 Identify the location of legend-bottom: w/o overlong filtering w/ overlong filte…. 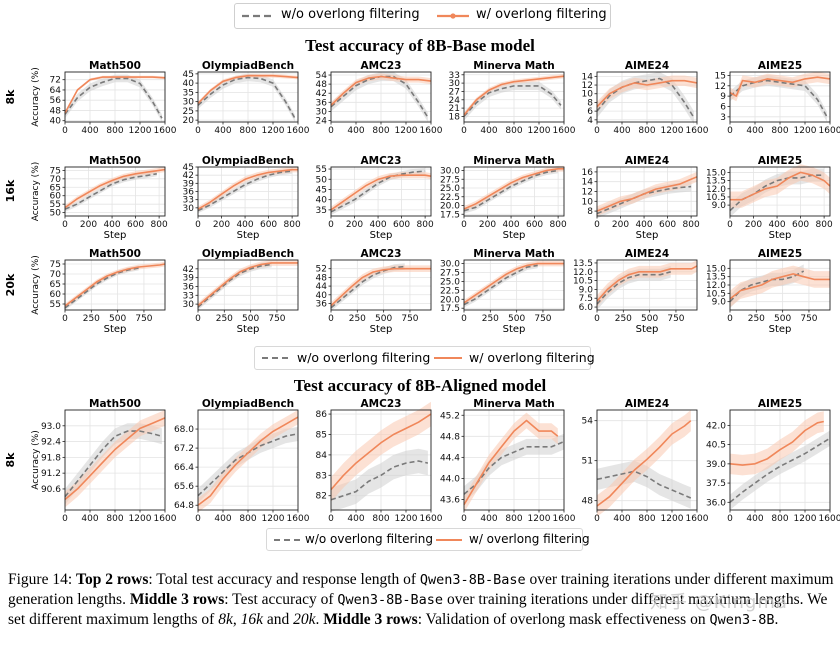
(428, 539).